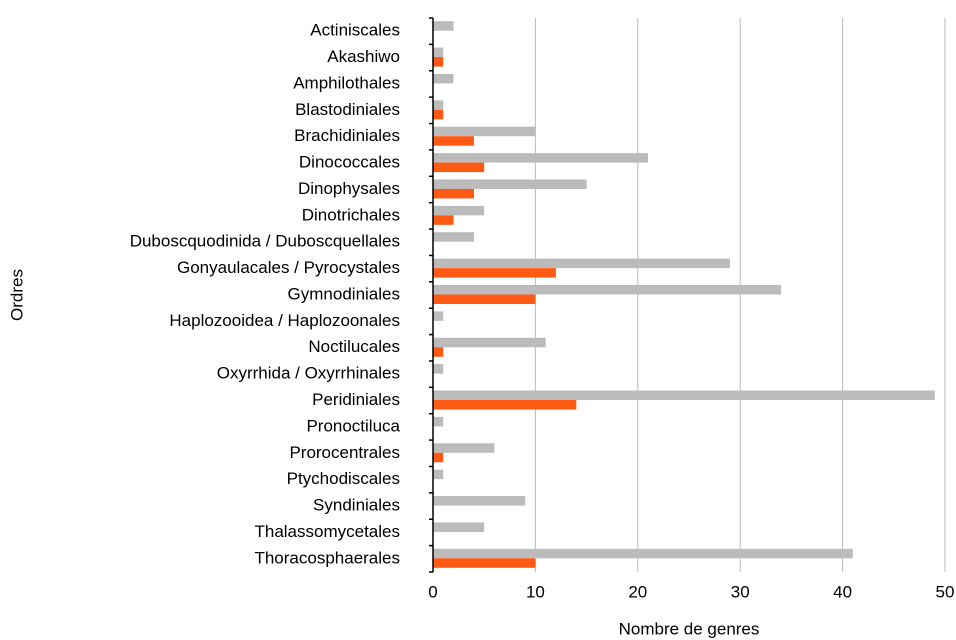 The image size is (956, 640). I want to click on y-tick-label: Actiniscales, so click(355, 30).